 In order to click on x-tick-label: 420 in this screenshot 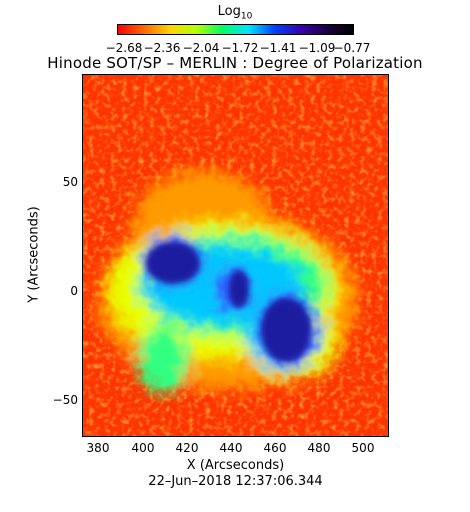, I will do `click(187, 448)`.